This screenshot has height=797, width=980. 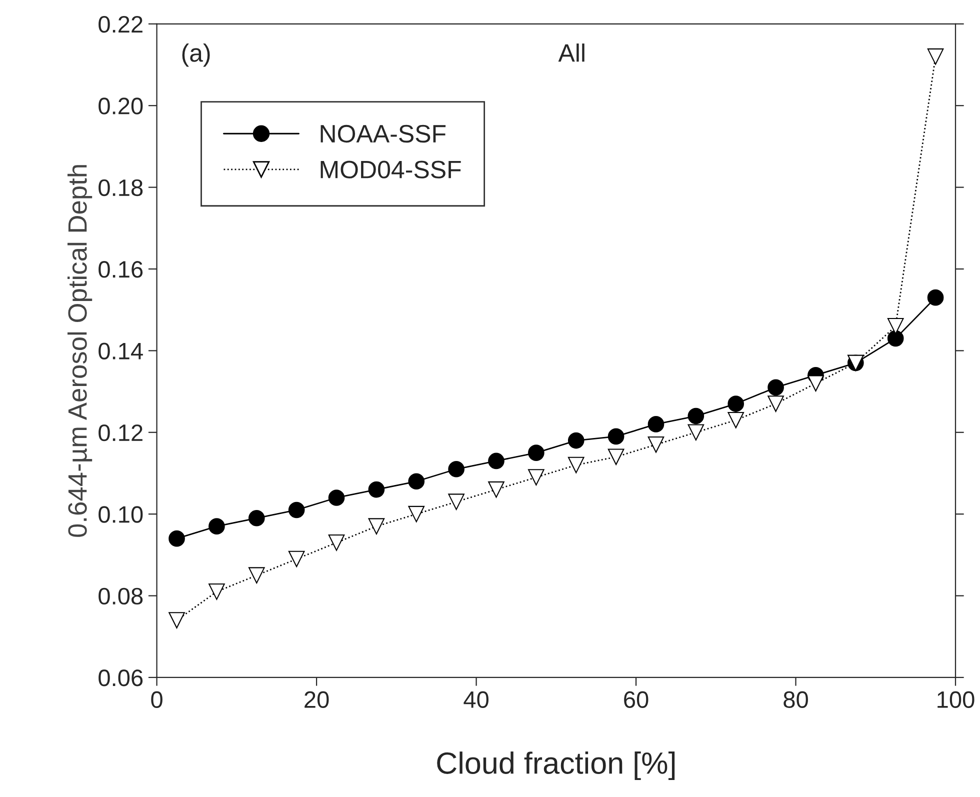 I want to click on y-tick-label: 0.12, so click(x=120, y=433).